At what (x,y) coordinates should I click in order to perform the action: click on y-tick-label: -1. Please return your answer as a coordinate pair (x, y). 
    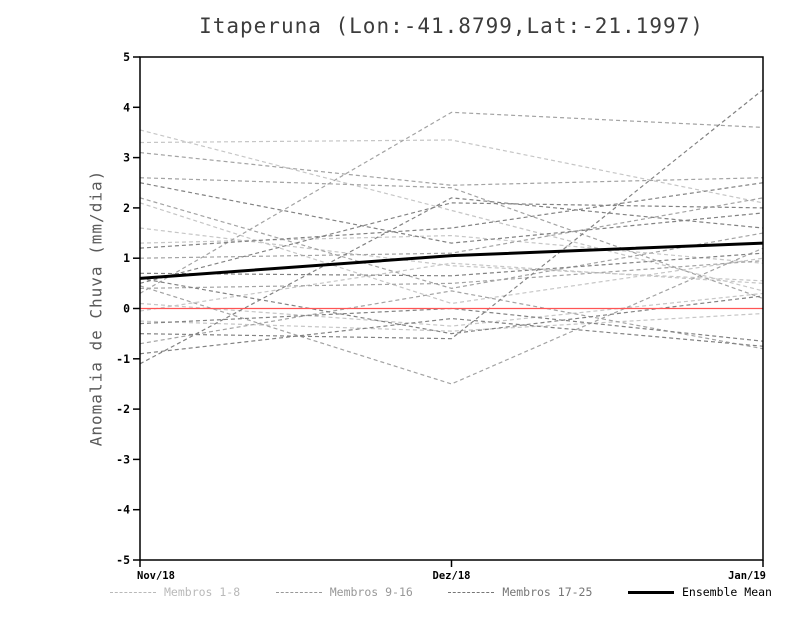
    Looking at the image, I should click on (123, 359).